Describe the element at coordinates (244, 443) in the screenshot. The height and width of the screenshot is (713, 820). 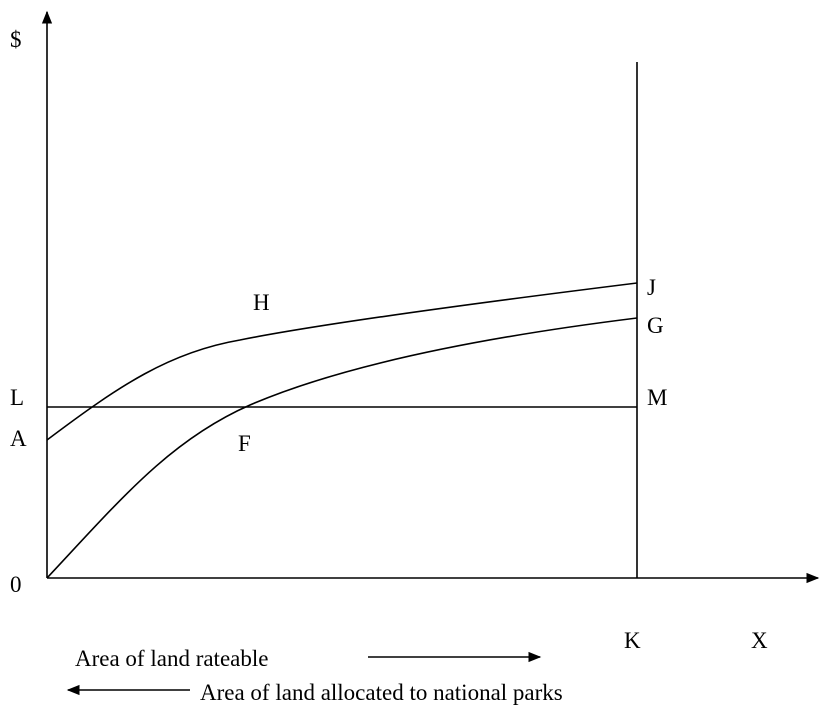
I see `label: F` at that location.